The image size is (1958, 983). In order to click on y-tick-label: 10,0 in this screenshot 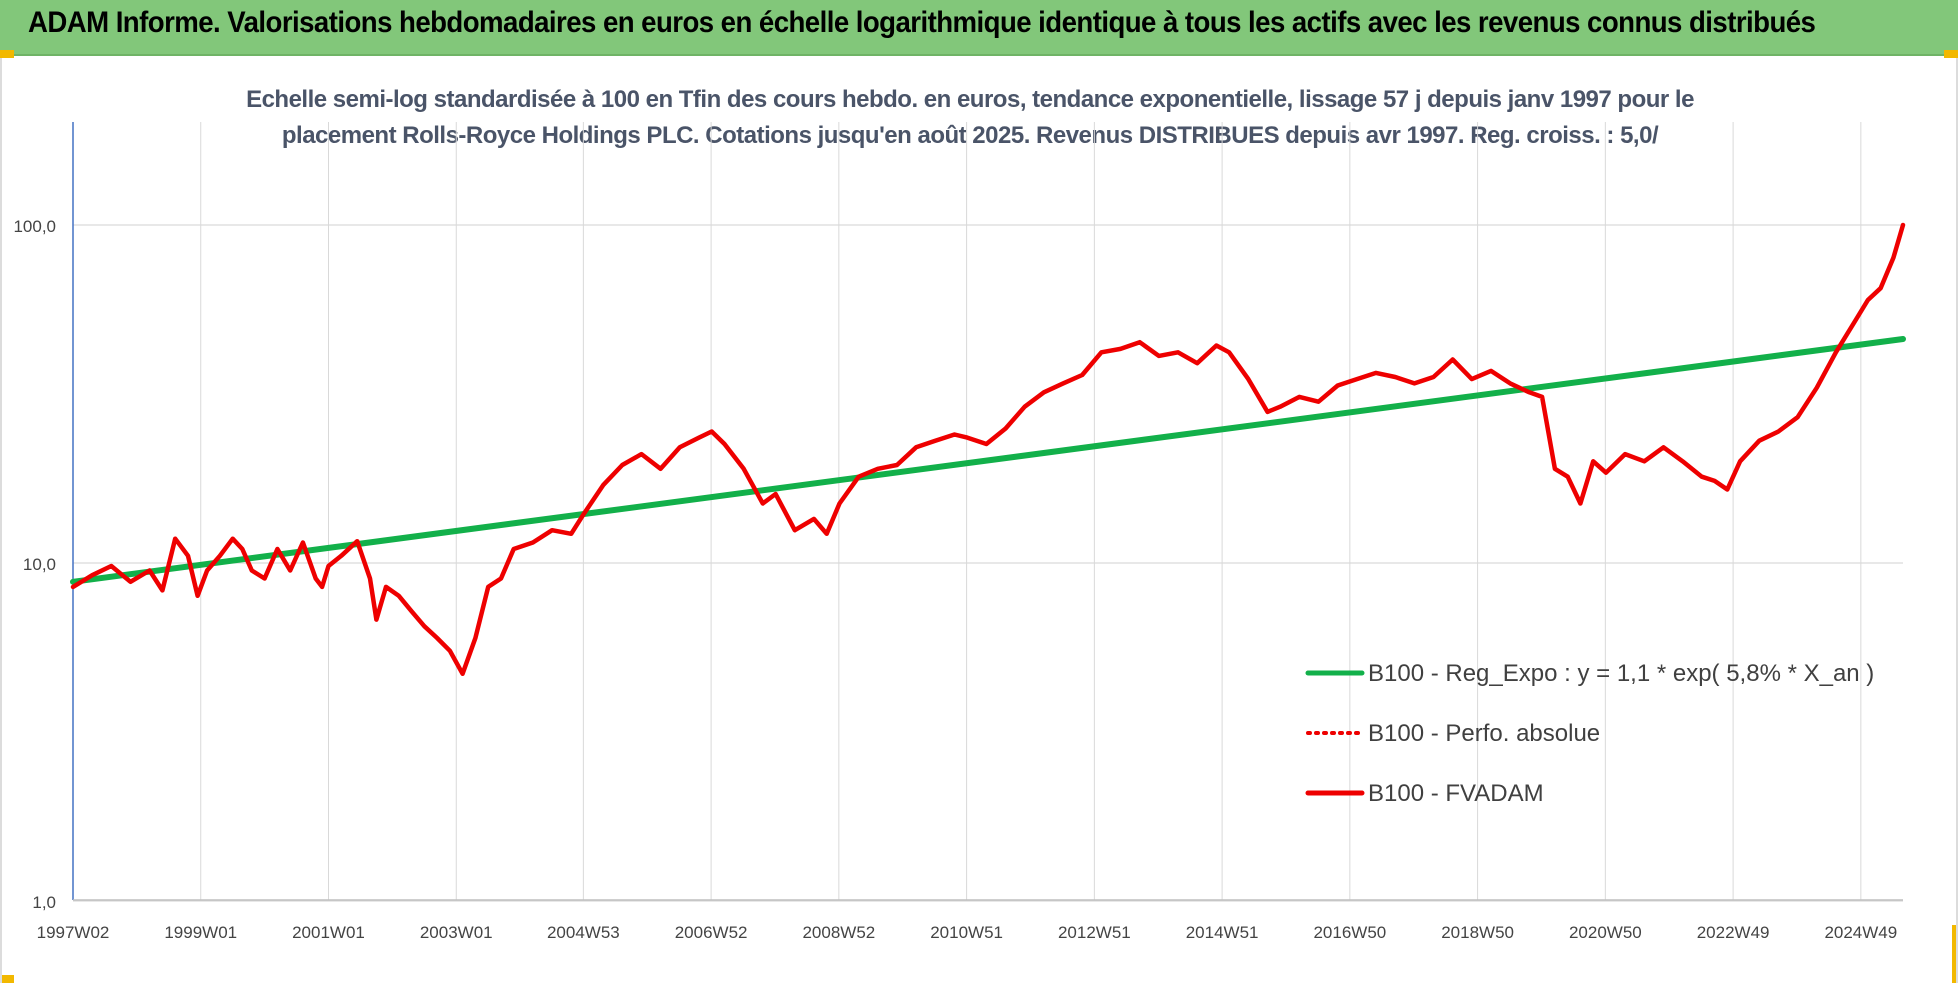, I will do `click(39, 564)`.